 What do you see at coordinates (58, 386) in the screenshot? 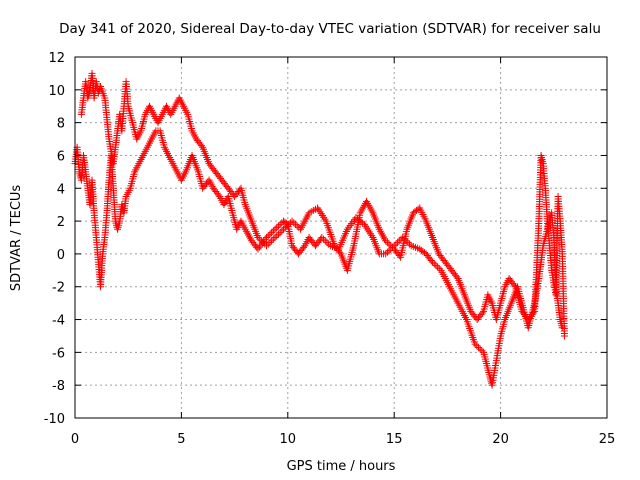
I see `y-tick-label: -8` at bounding box center [58, 386].